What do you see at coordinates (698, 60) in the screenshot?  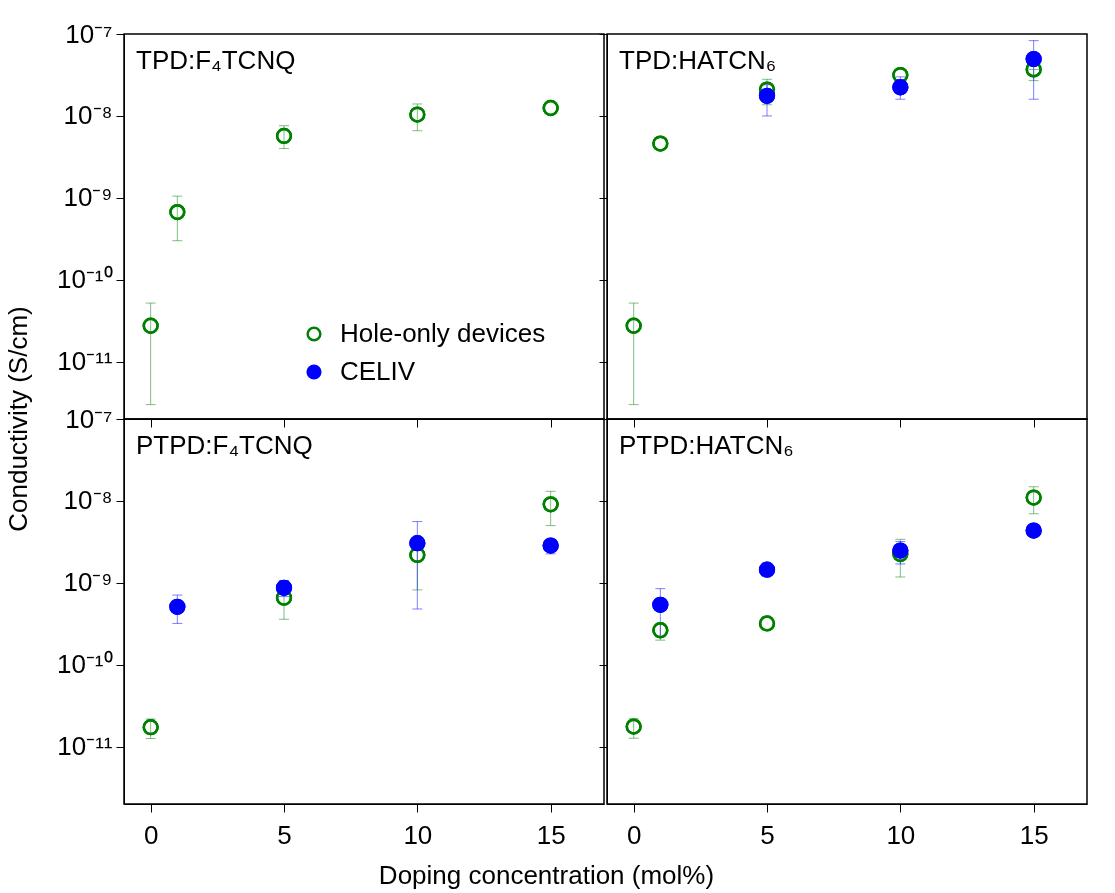 I see `chart-title: TPD:HATCN₆` at bounding box center [698, 60].